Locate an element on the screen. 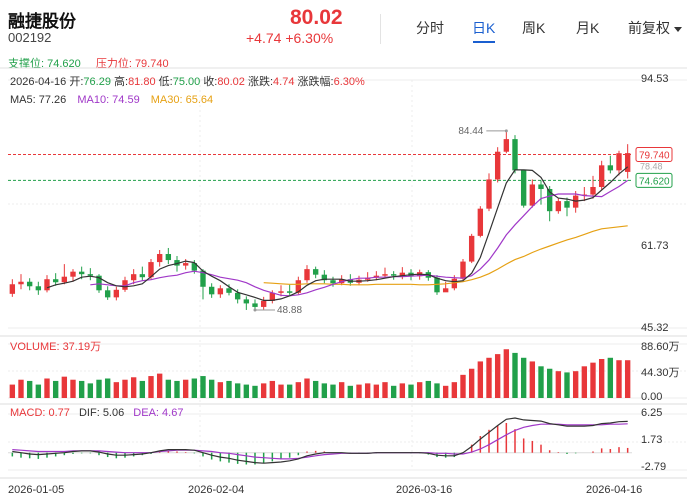  support-tag: 74.620 is located at coordinates (654, 181).